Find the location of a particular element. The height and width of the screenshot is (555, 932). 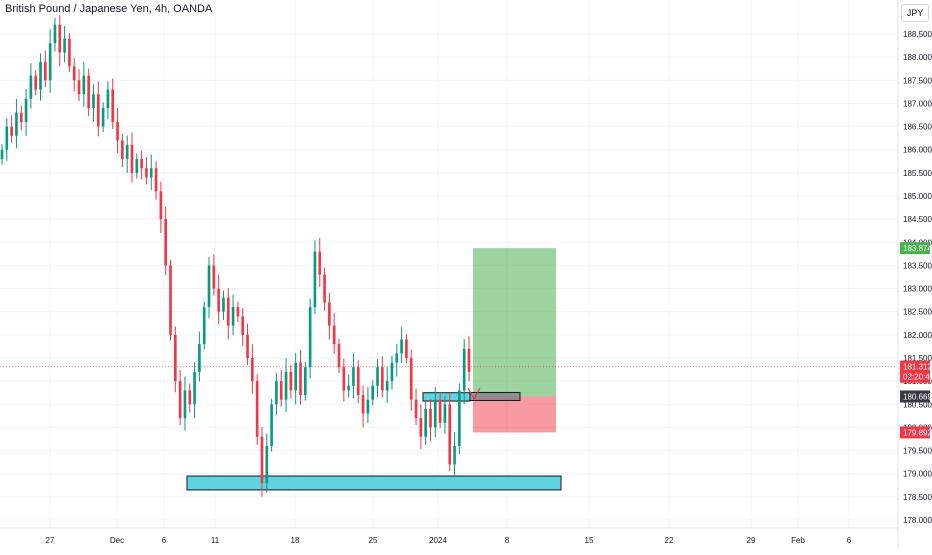

support-zone is located at coordinates (374, 483).